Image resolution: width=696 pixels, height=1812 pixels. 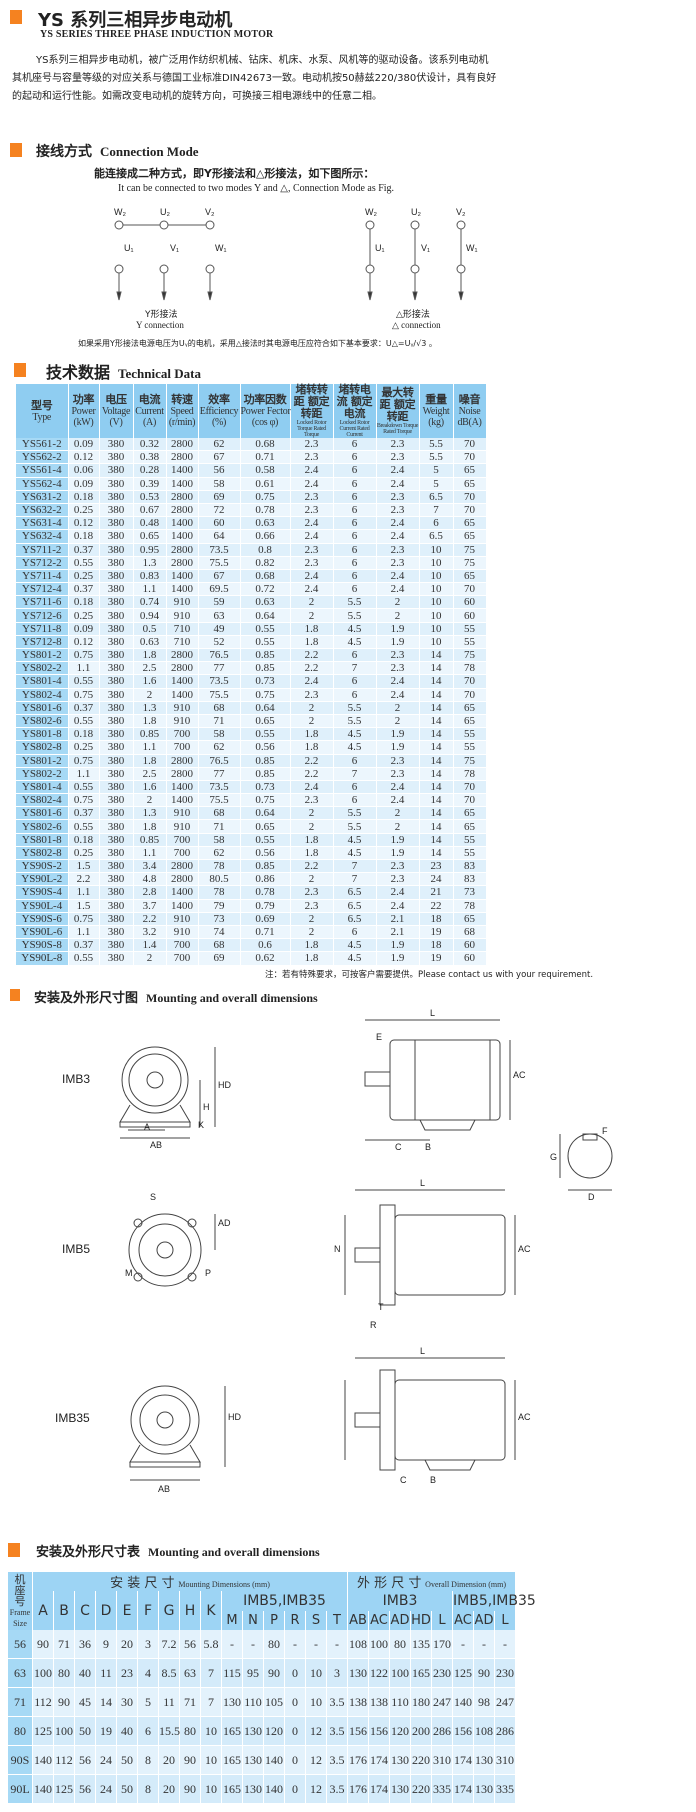 I want to click on data-cell: 0.09, so click(x=84, y=484).